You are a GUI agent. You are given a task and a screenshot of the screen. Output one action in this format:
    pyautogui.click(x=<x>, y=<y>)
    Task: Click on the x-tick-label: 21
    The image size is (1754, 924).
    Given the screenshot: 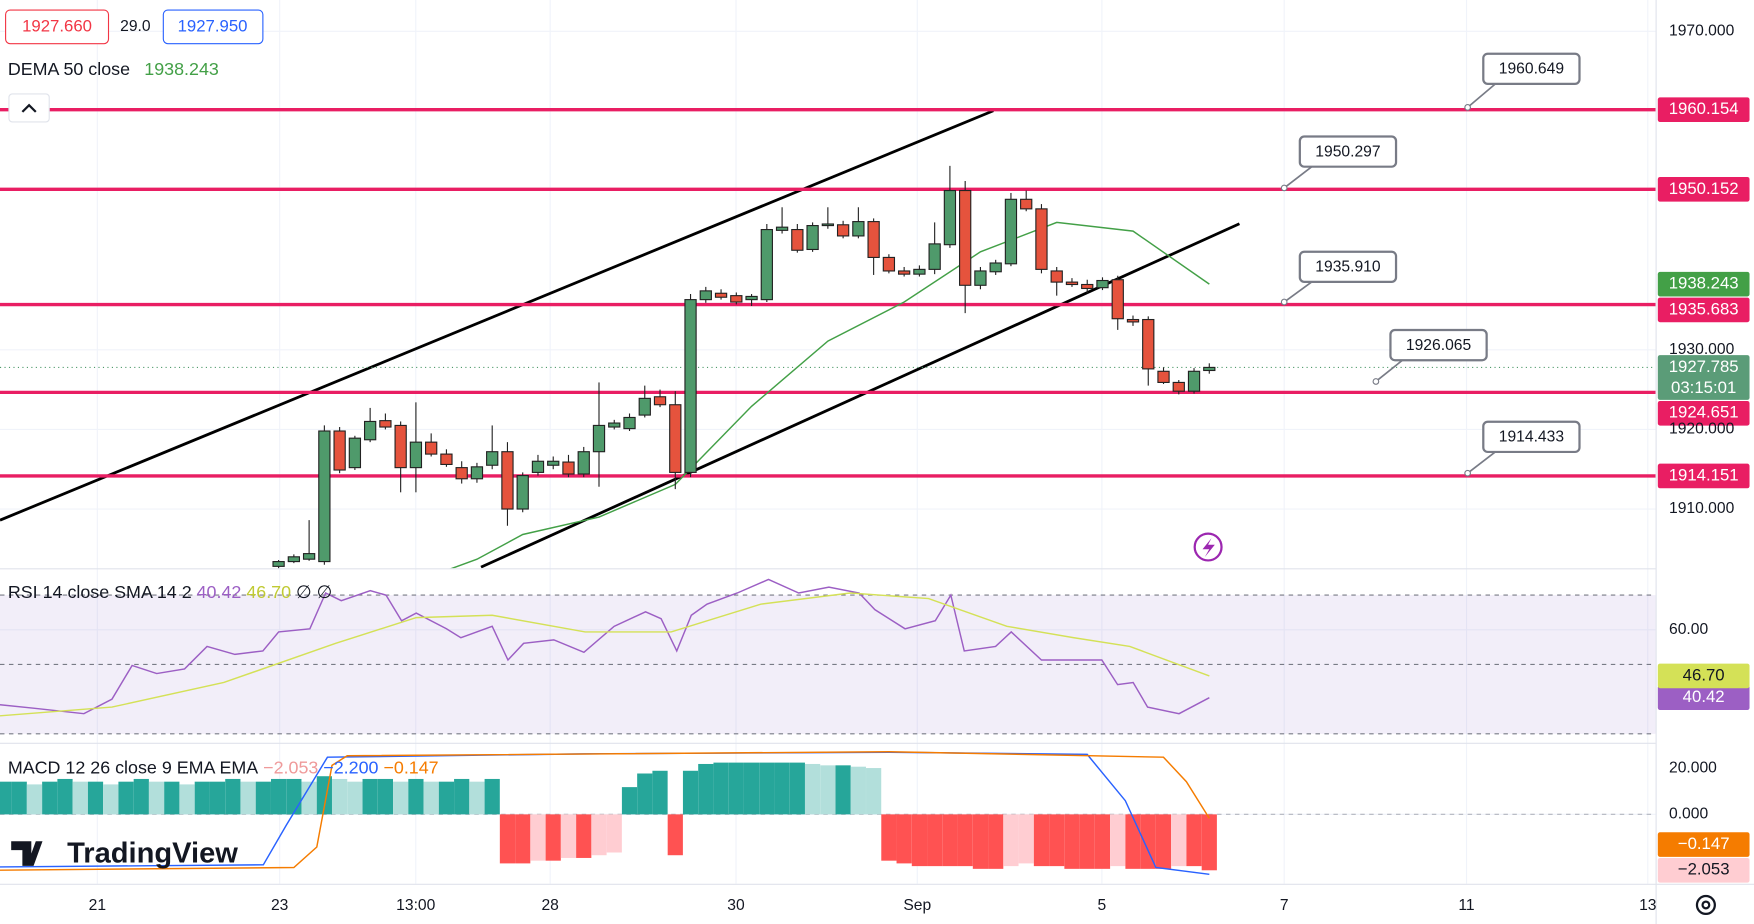 What is the action you would take?
    pyautogui.click(x=97, y=905)
    